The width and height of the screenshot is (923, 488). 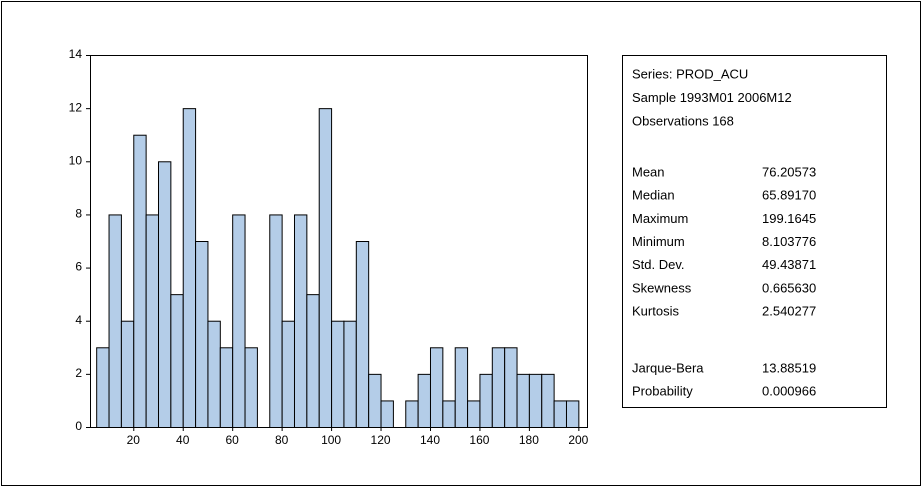 I want to click on x-tick-label: 120, so click(x=381, y=440).